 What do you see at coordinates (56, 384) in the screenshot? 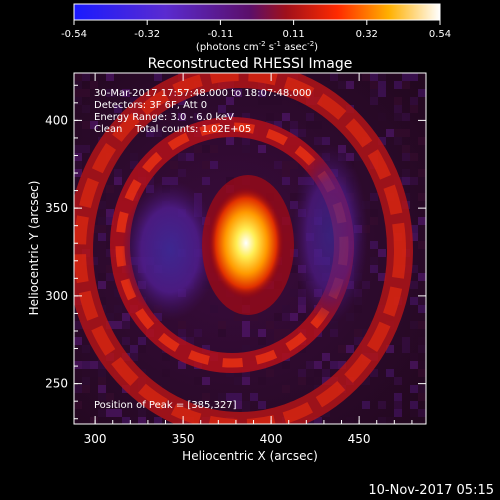
I see `y-tick-label: 250` at bounding box center [56, 384].